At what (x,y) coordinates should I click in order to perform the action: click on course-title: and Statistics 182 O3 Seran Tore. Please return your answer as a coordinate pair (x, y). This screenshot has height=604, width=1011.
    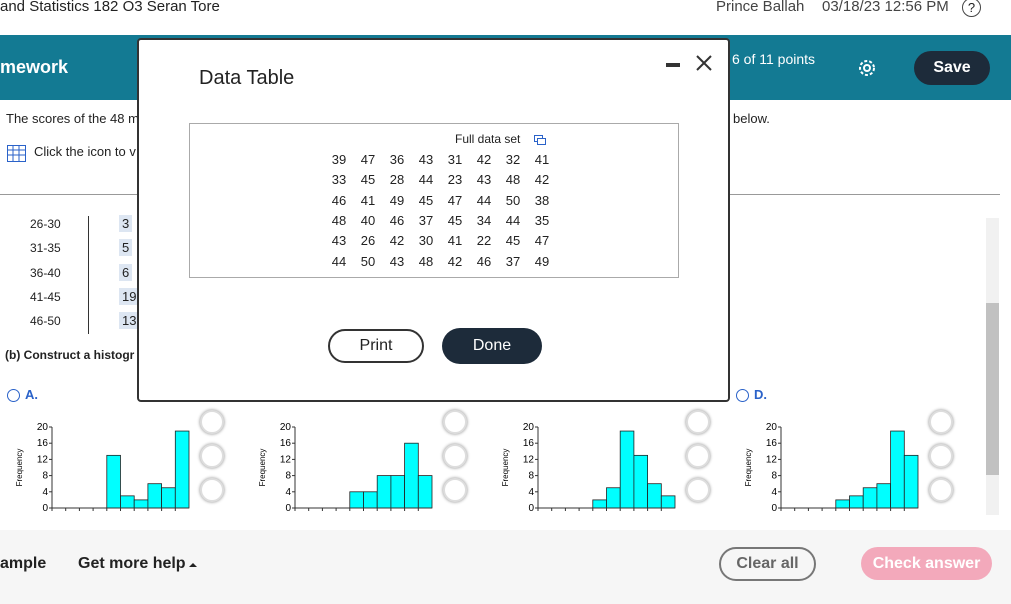
    Looking at the image, I should click on (110, 7).